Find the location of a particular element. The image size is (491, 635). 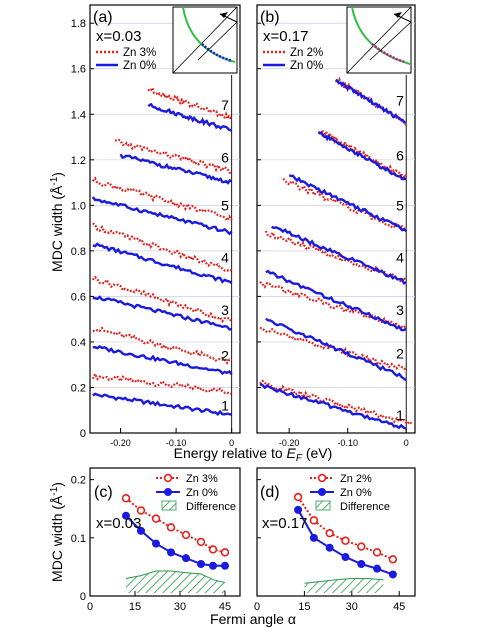

composition-a: x=0.03 is located at coordinates (118, 36).